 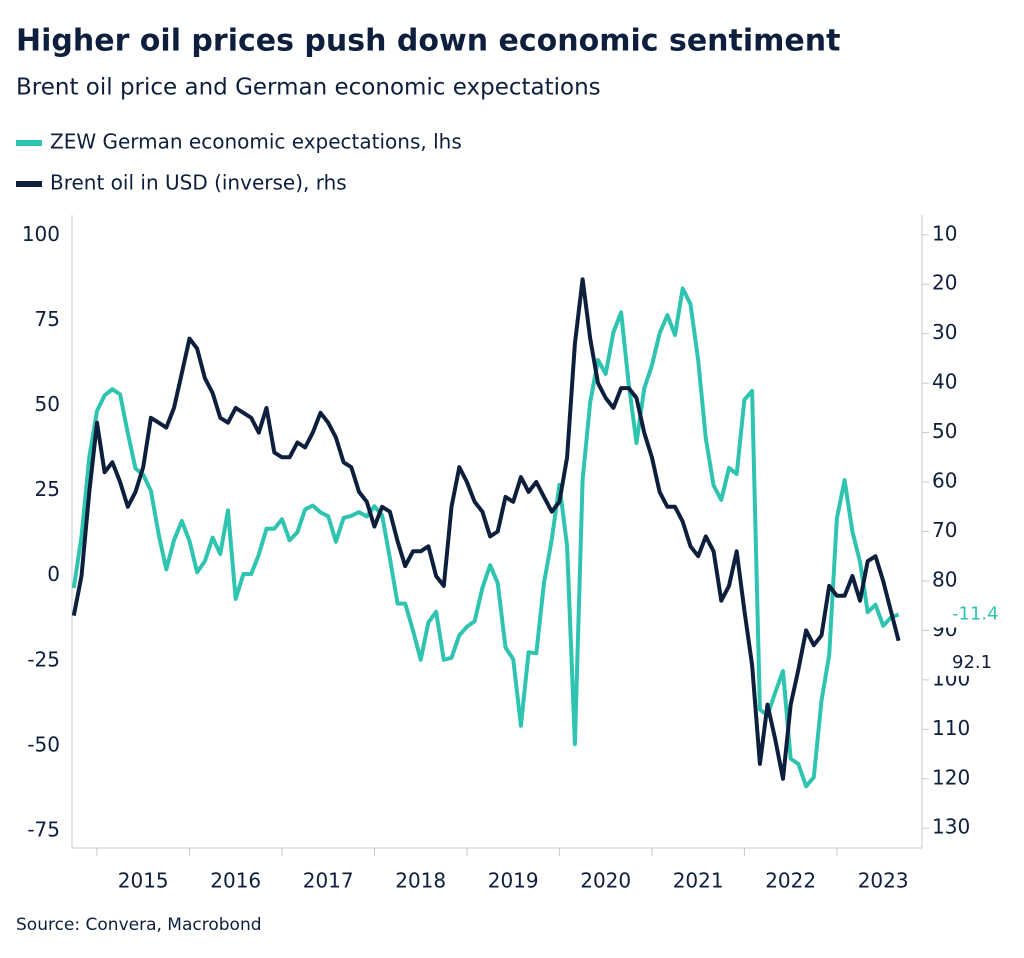 I want to click on y-tick-label: -25, so click(x=43, y=659).